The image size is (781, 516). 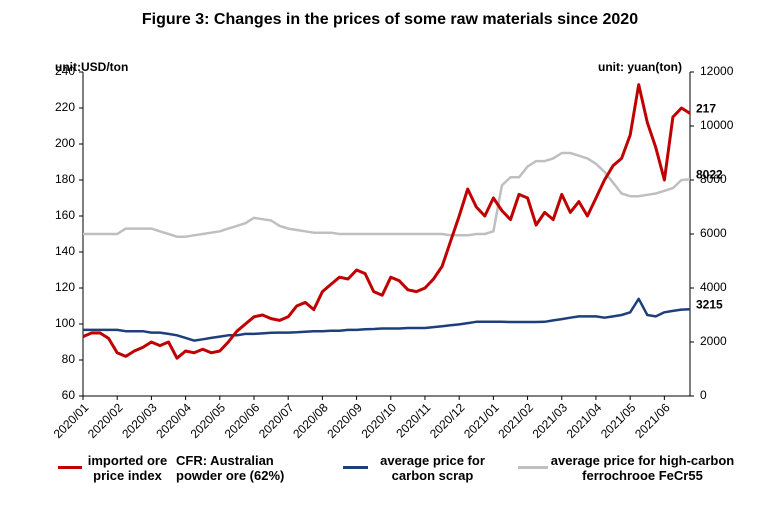 I want to click on x-tick-label: 2021/01, so click(x=481, y=420).